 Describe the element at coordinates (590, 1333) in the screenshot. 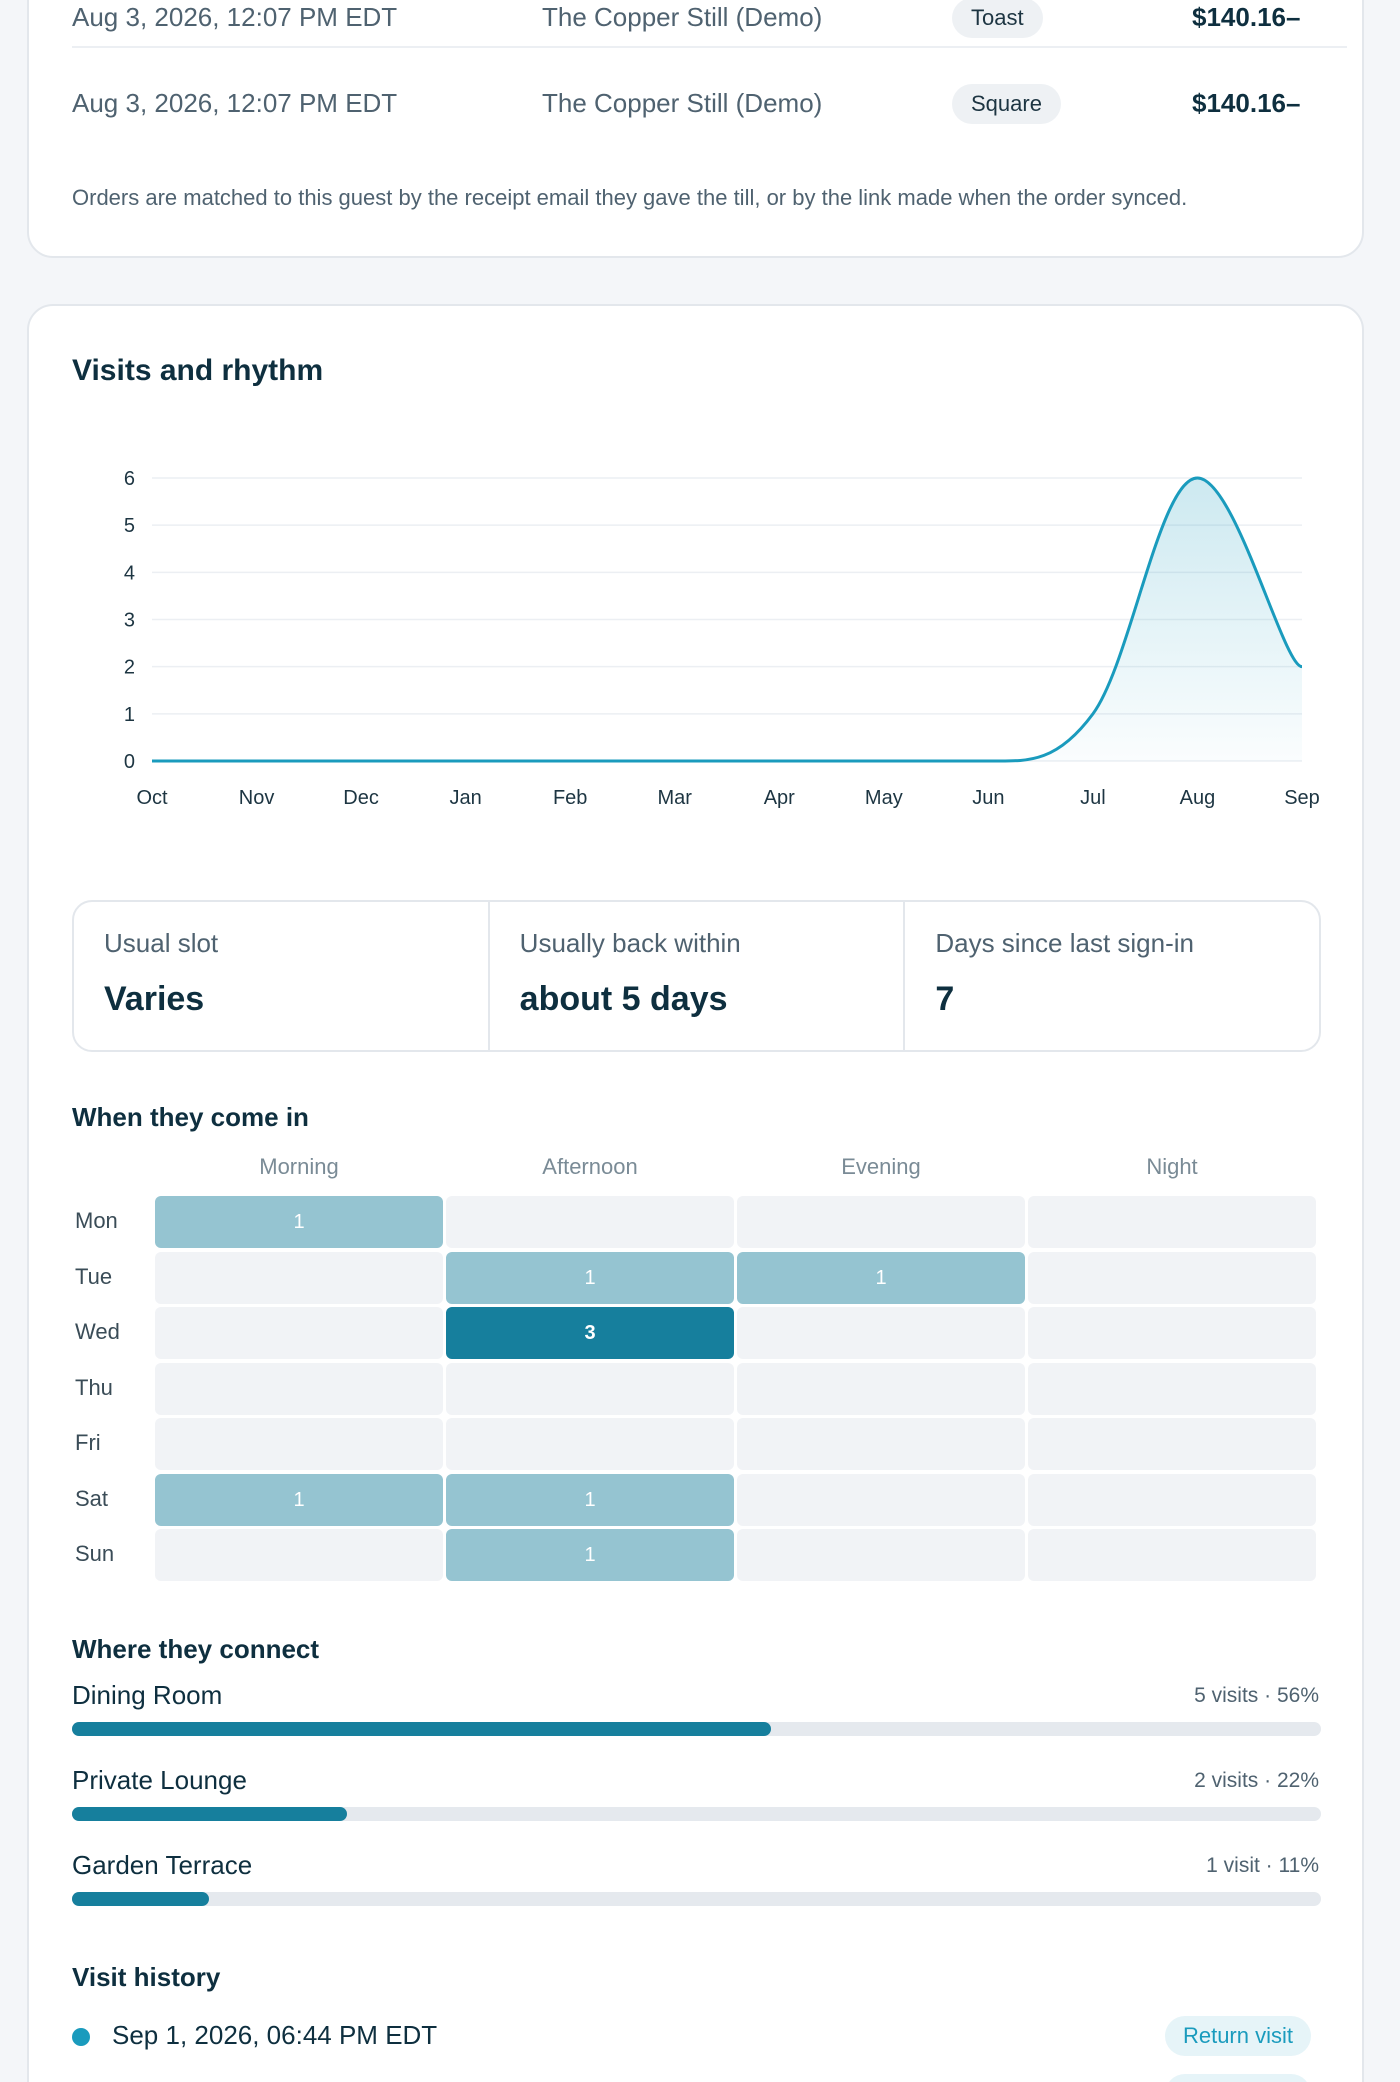

I see `heatmap-cell: 3` at that location.